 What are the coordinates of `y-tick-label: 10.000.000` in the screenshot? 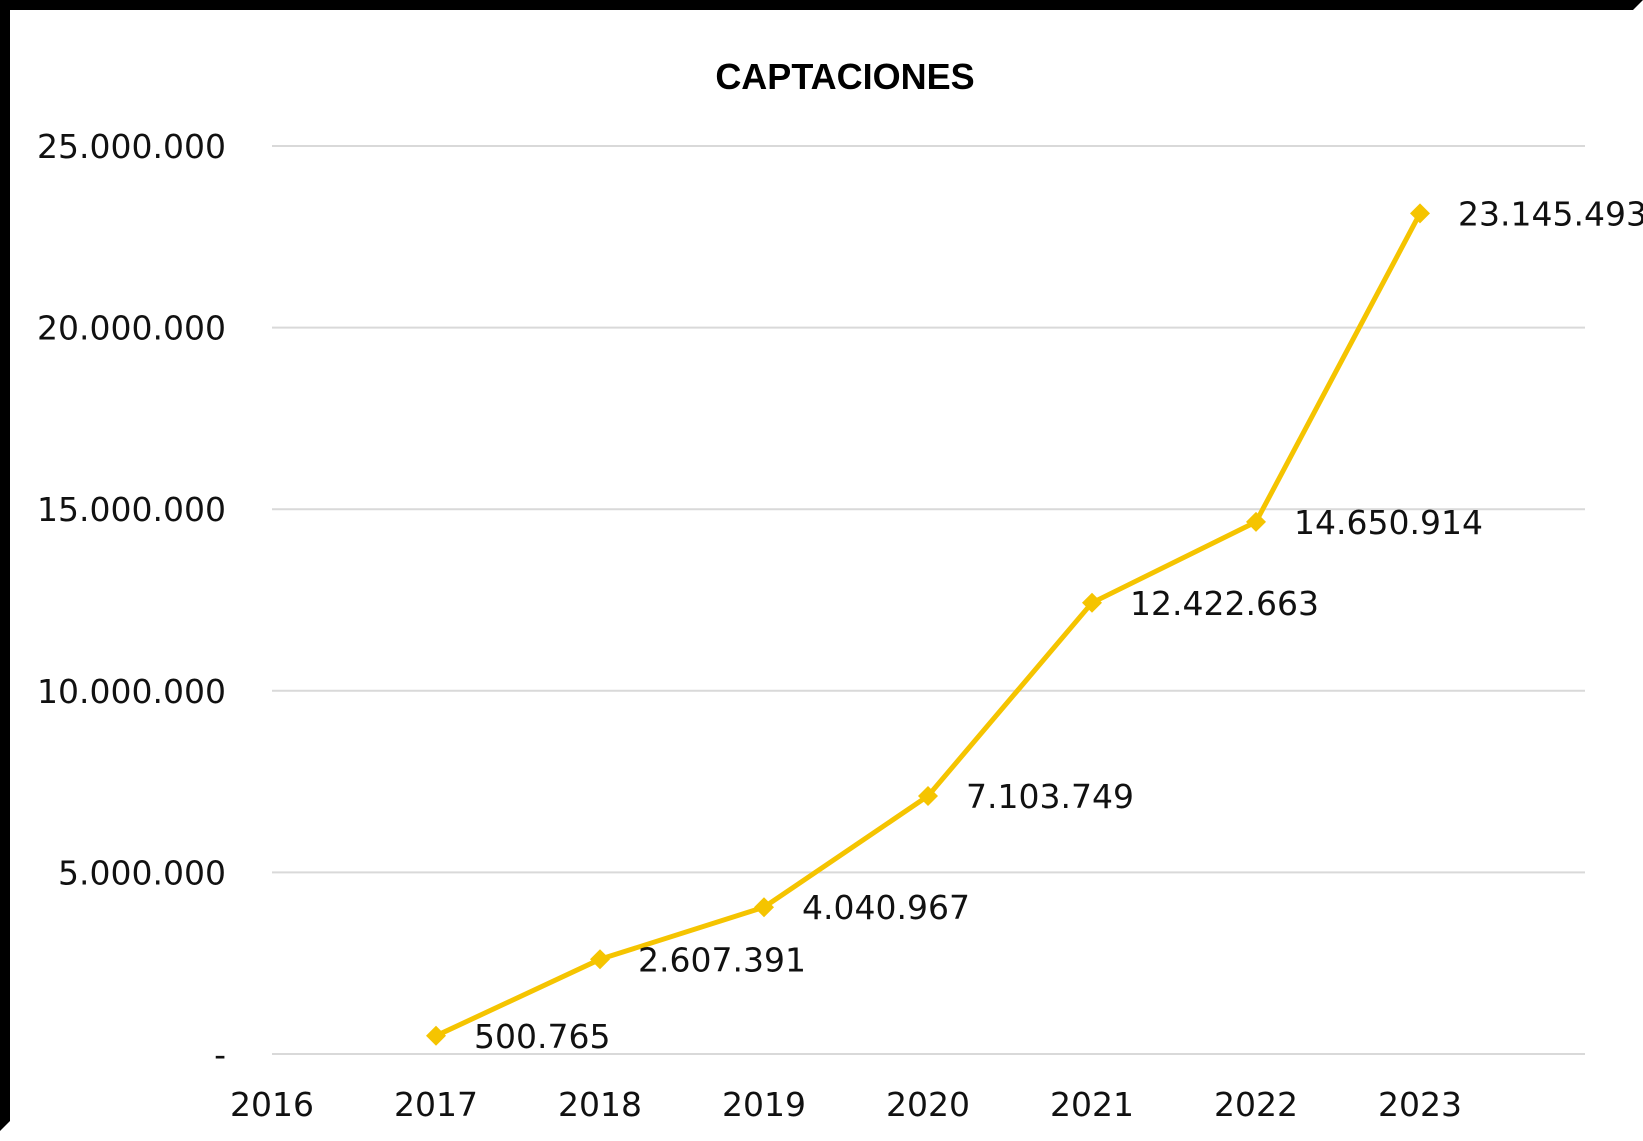 It's located at (131, 691).